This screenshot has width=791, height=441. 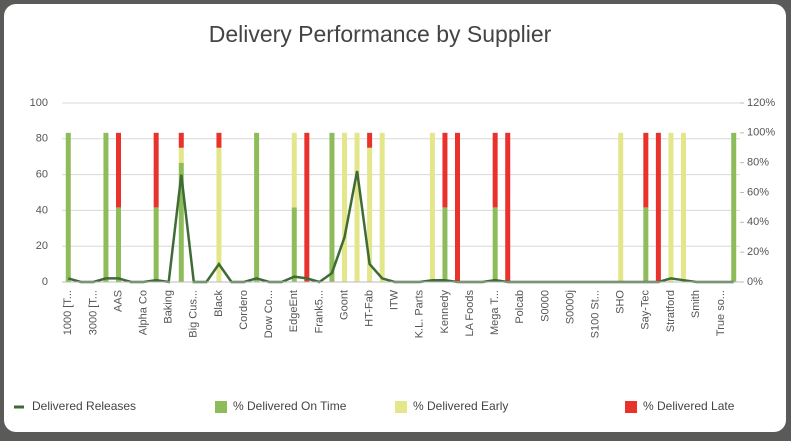 What do you see at coordinates (219, 303) in the screenshot?
I see `x-tick-label: Black` at bounding box center [219, 303].